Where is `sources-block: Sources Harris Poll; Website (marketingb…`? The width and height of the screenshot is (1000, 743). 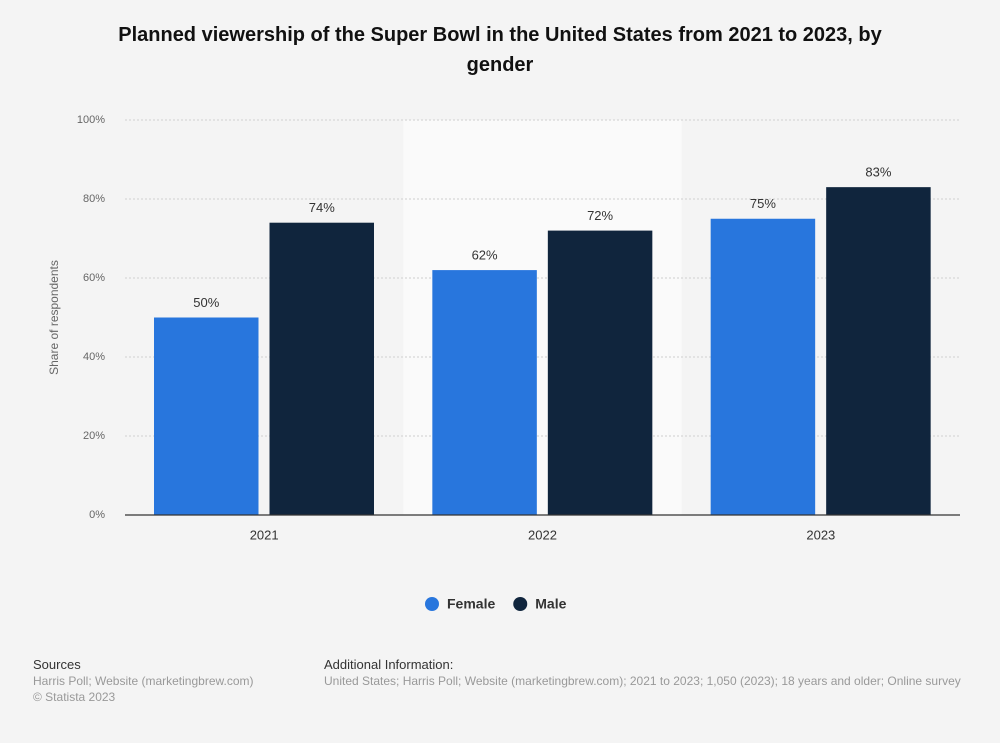
sources-block: Sources Harris Poll; Website (marketingb… is located at coordinates (143, 681).